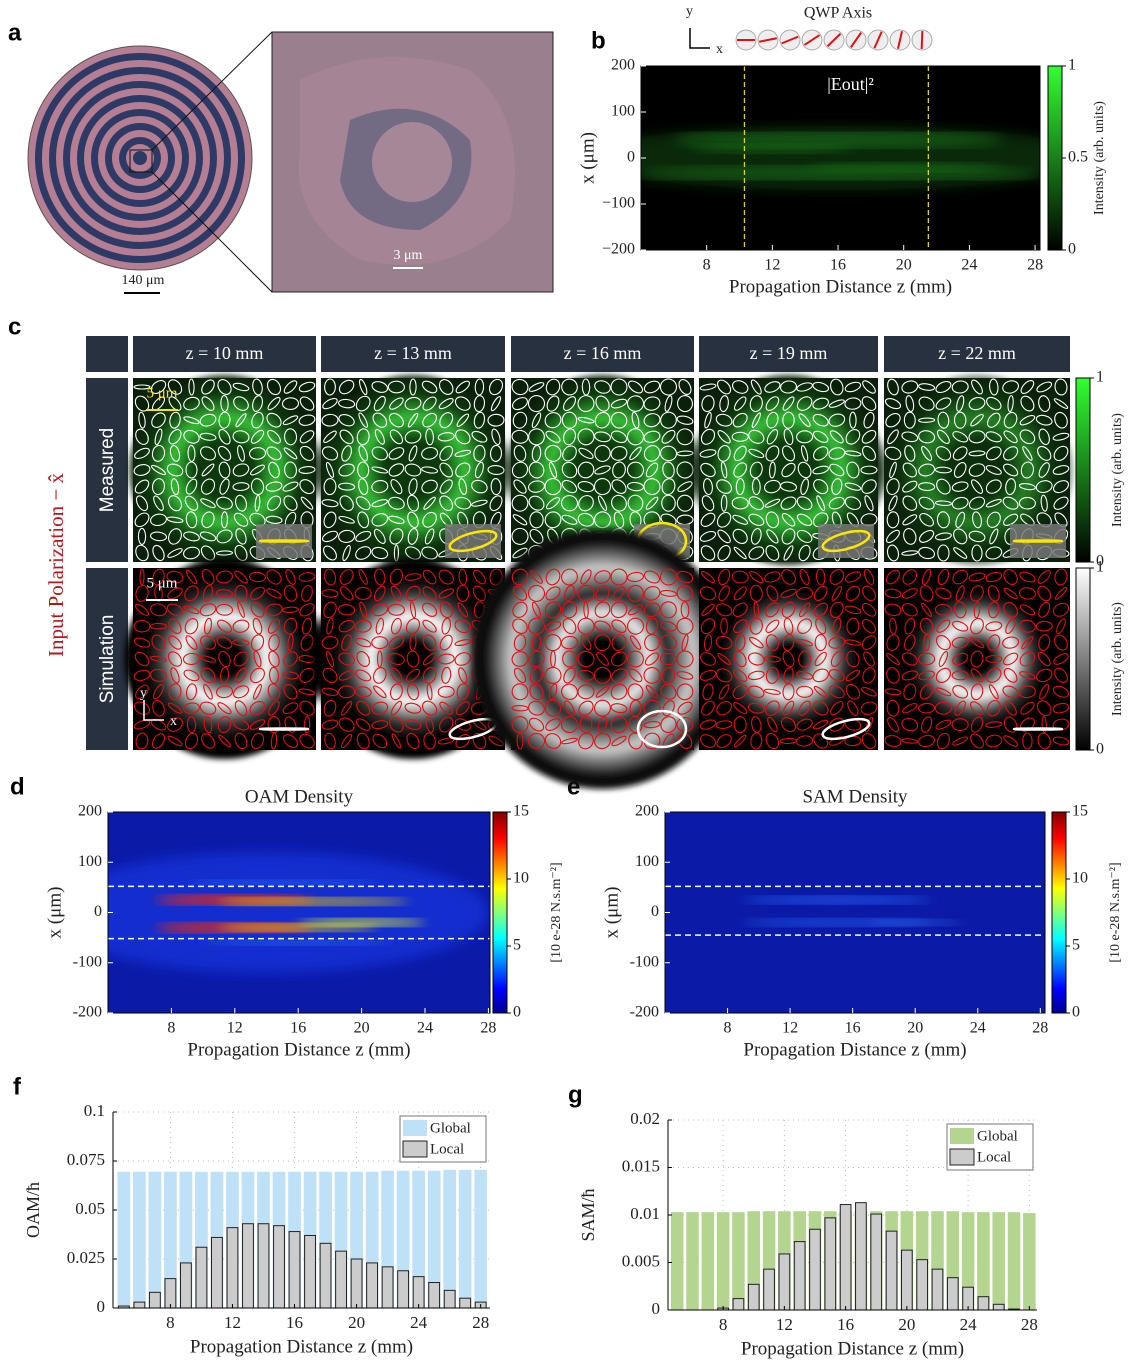 The image size is (1129, 1371). Describe the element at coordinates (90, 811) in the screenshot. I see `y-tick-label: 200` at that location.